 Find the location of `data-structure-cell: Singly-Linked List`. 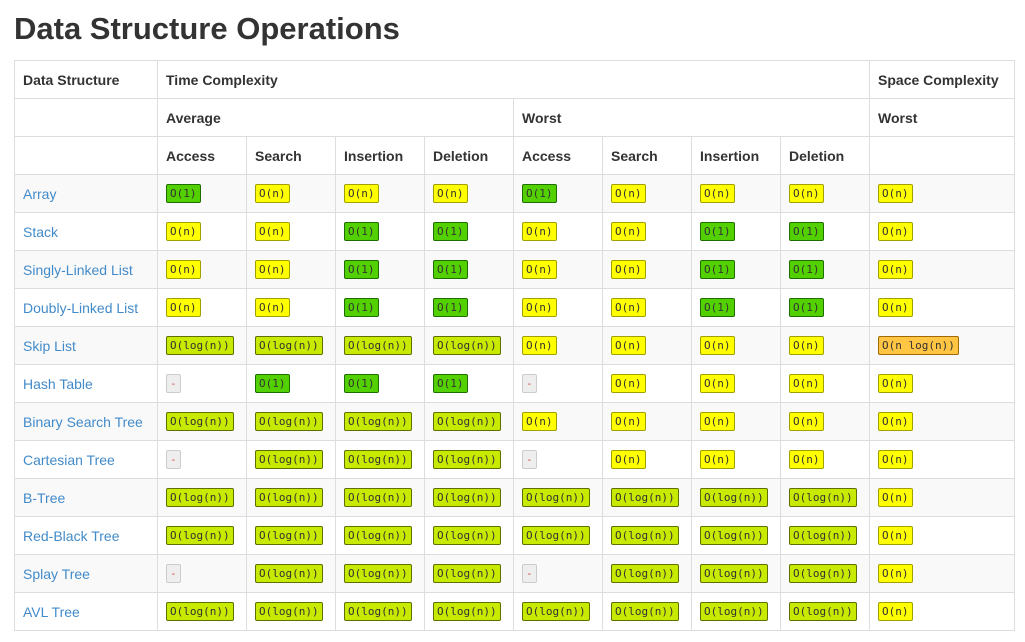

data-structure-cell: Singly-Linked List is located at coordinates (86, 269).